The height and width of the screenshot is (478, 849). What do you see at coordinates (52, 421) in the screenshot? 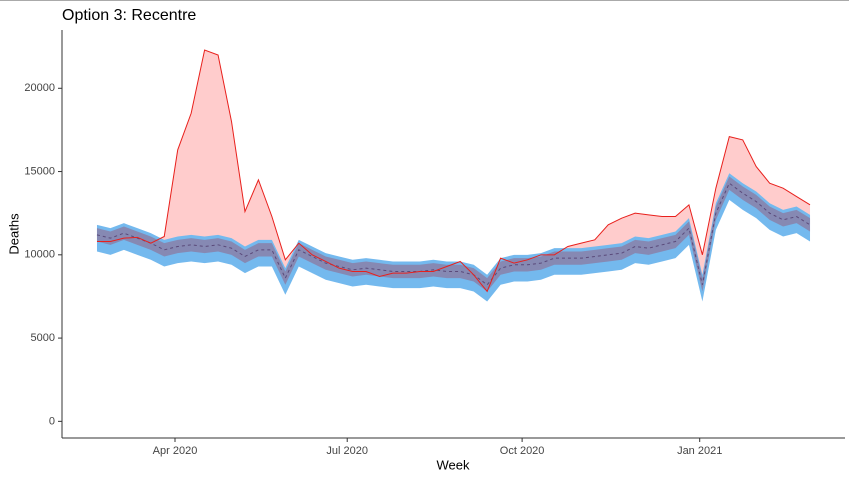
I see `y-tick-label: 0` at bounding box center [52, 421].